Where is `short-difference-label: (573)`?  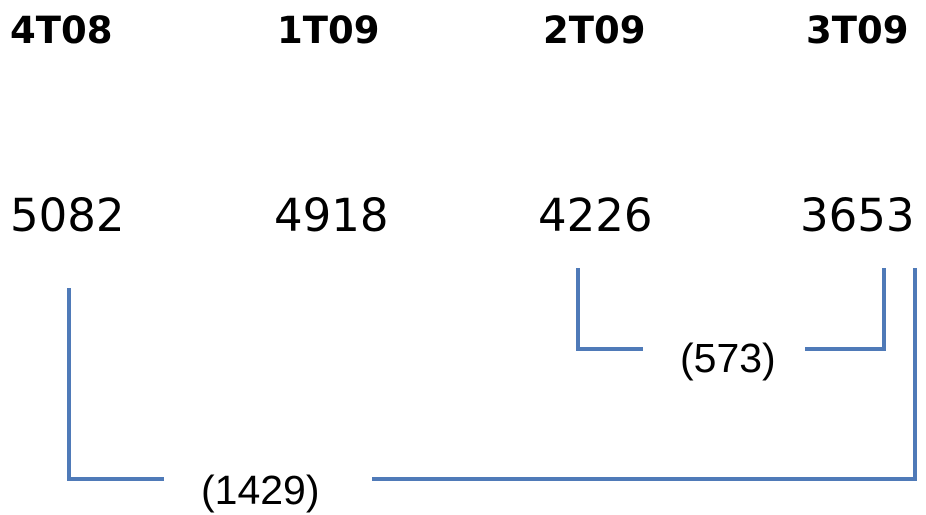 short-difference-label: (573) is located at coordinates (728, 358).